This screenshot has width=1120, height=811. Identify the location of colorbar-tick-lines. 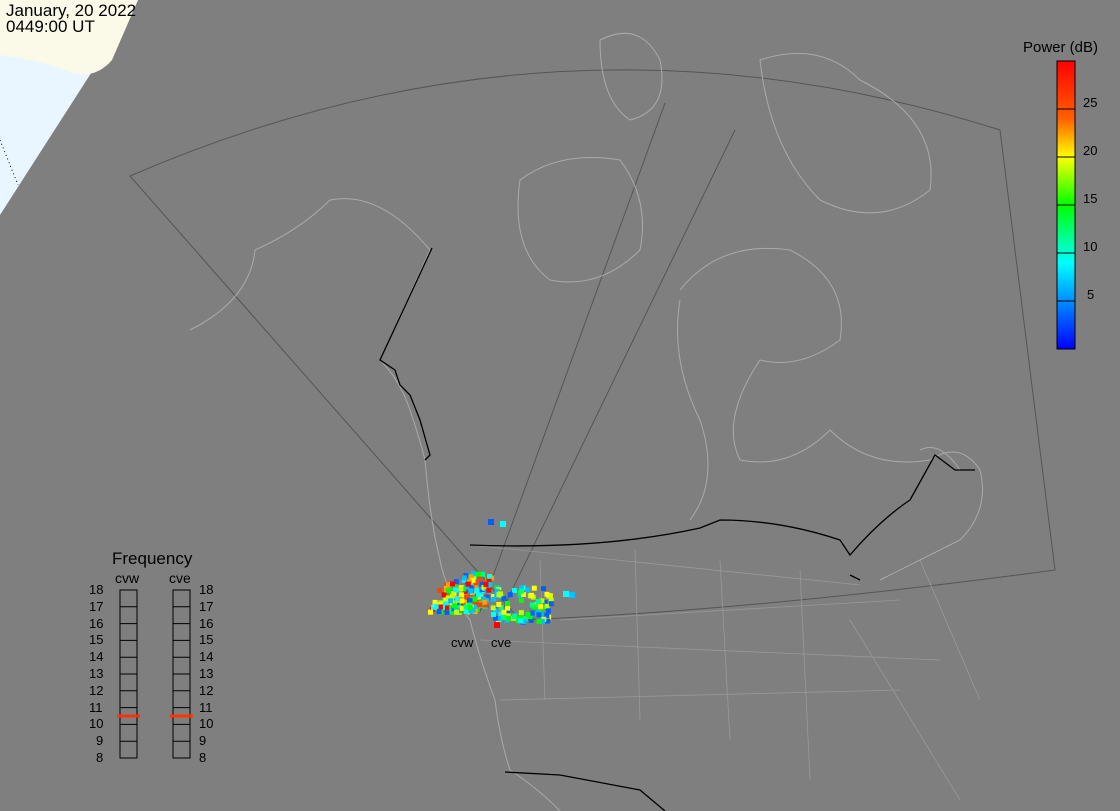
(1066, 205).